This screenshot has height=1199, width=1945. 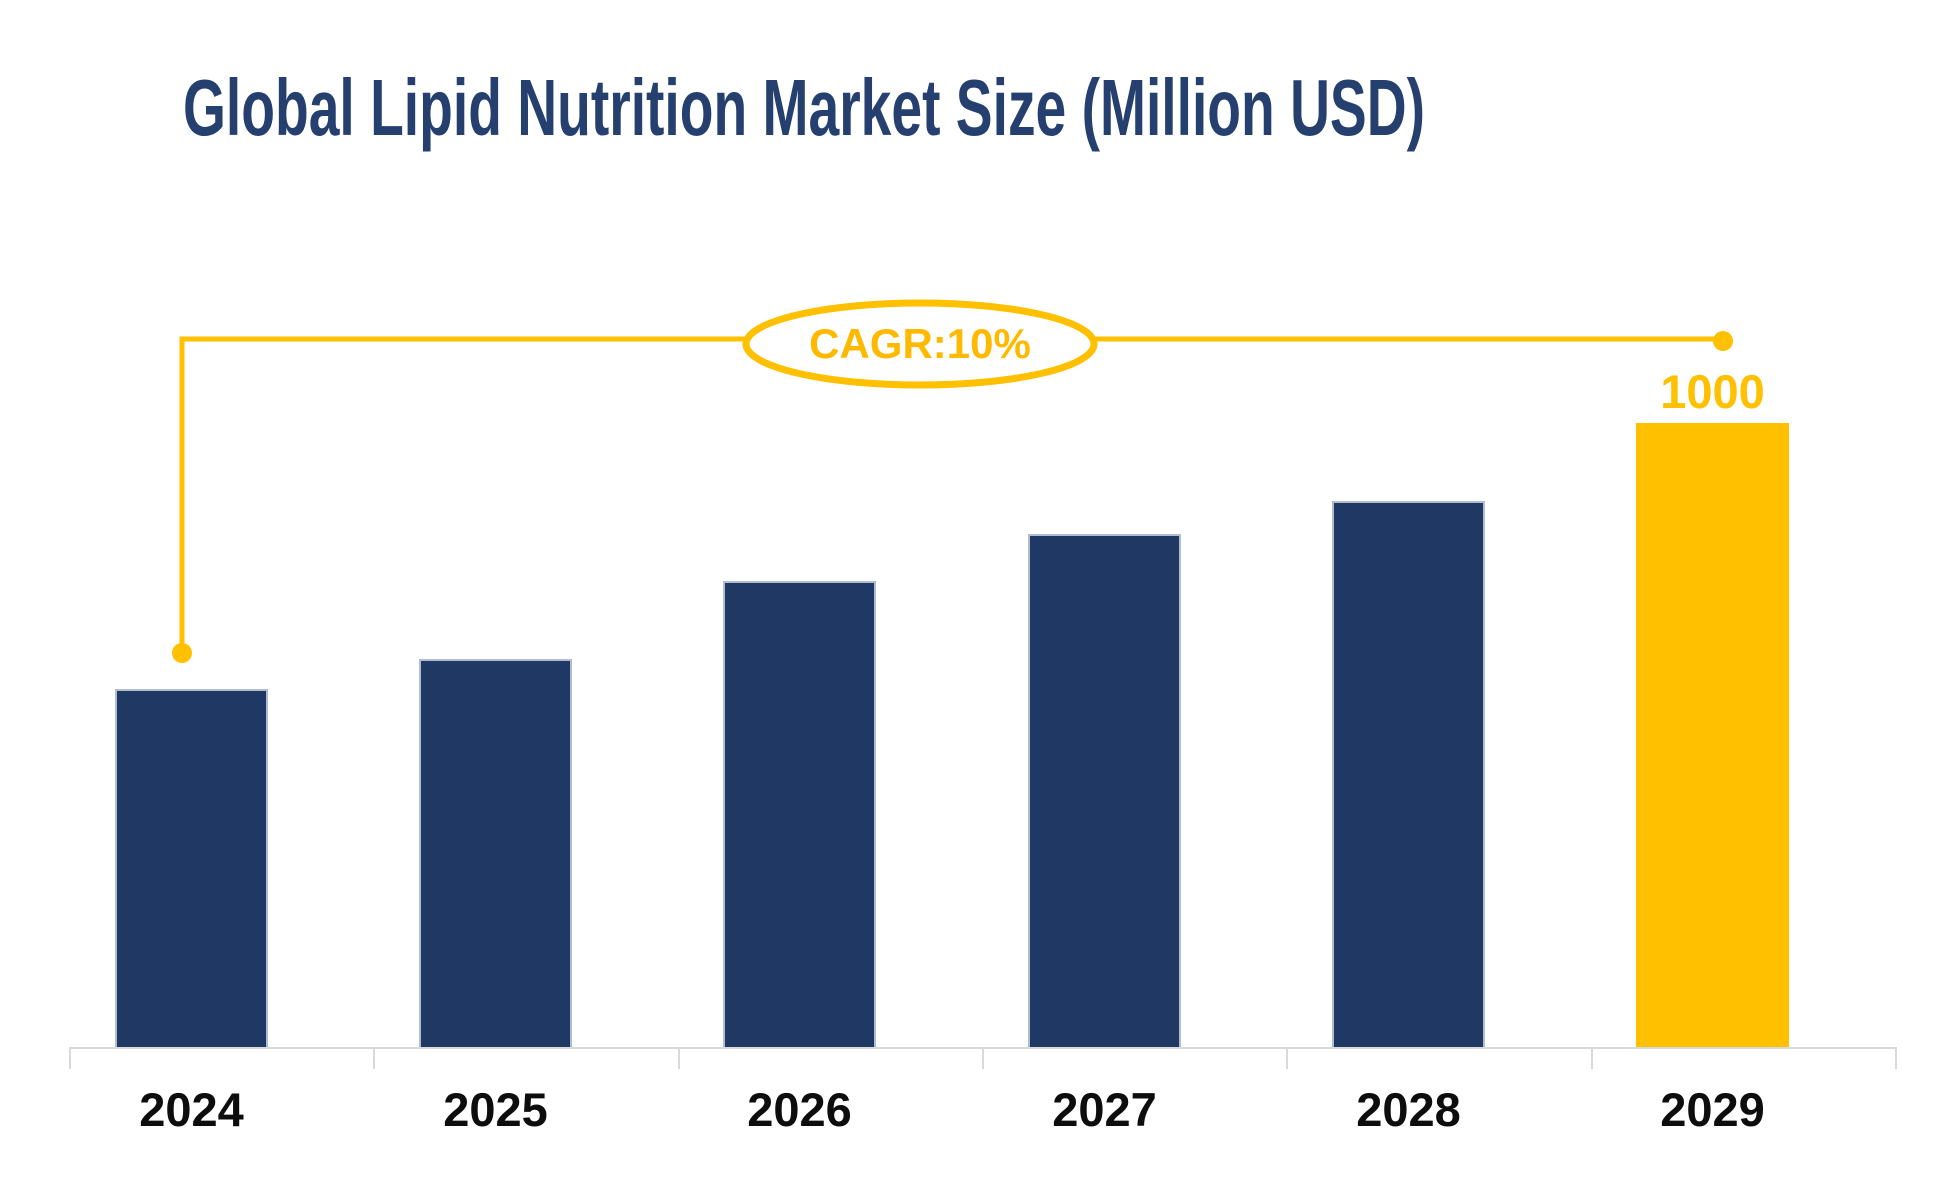 I want to click on x-axis-label-2029: 2029, so click(x=1712, y=1109).